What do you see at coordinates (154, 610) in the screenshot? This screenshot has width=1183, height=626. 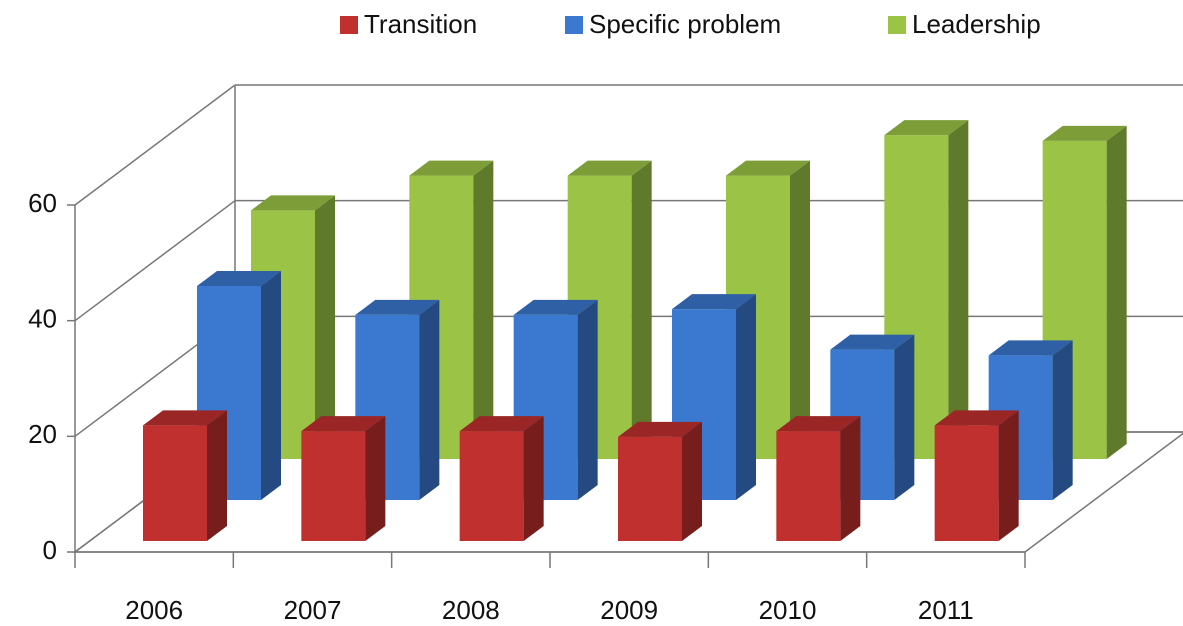 I see `x-tick-label: 2006` at bounding box center [154, 610].